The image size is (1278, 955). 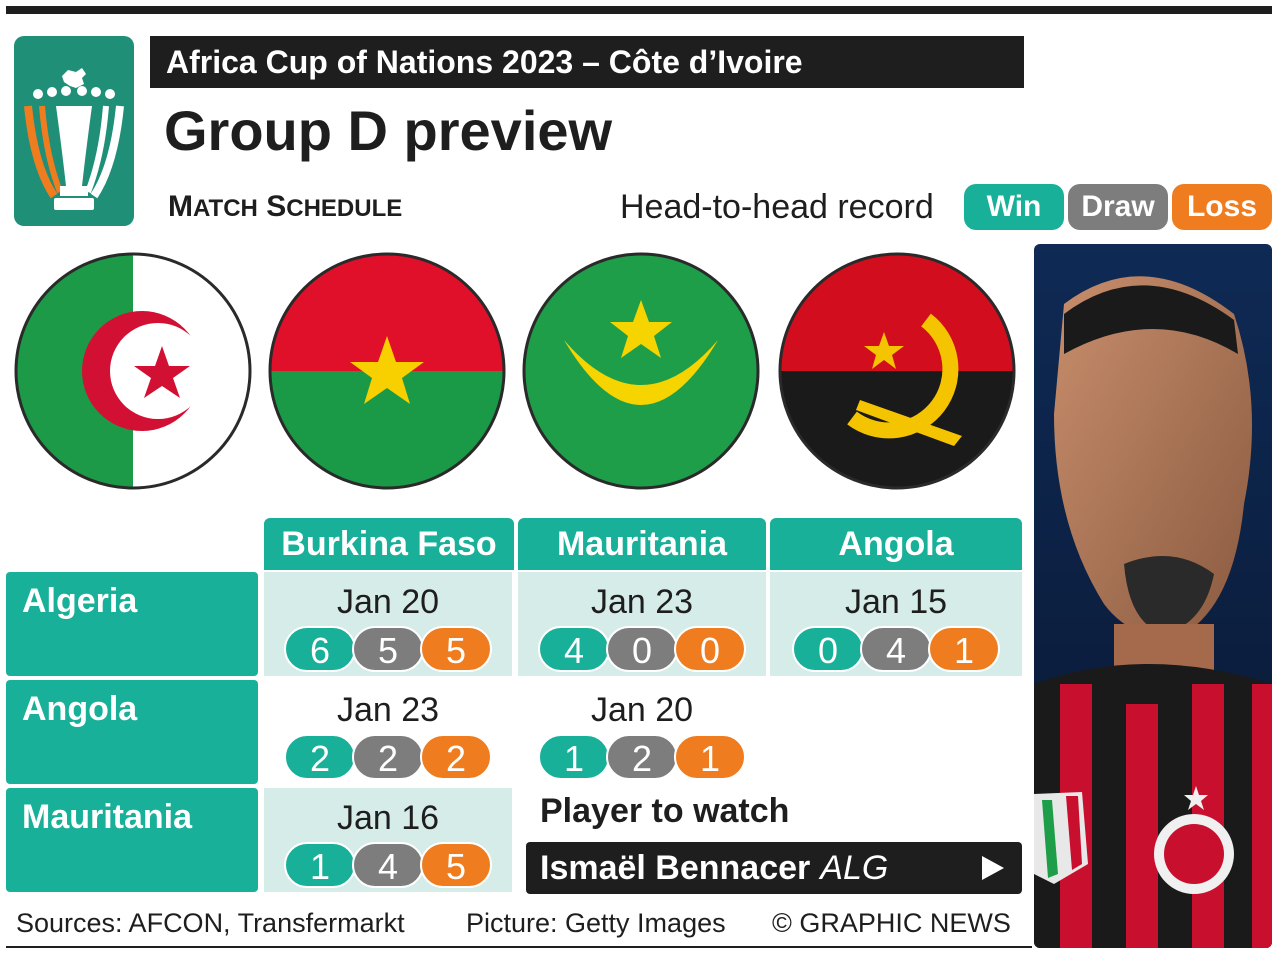 What do you see at coordinates (641, 371) in the screenshot?
I see `mauritania-flag` at bounding box center [641, 371].